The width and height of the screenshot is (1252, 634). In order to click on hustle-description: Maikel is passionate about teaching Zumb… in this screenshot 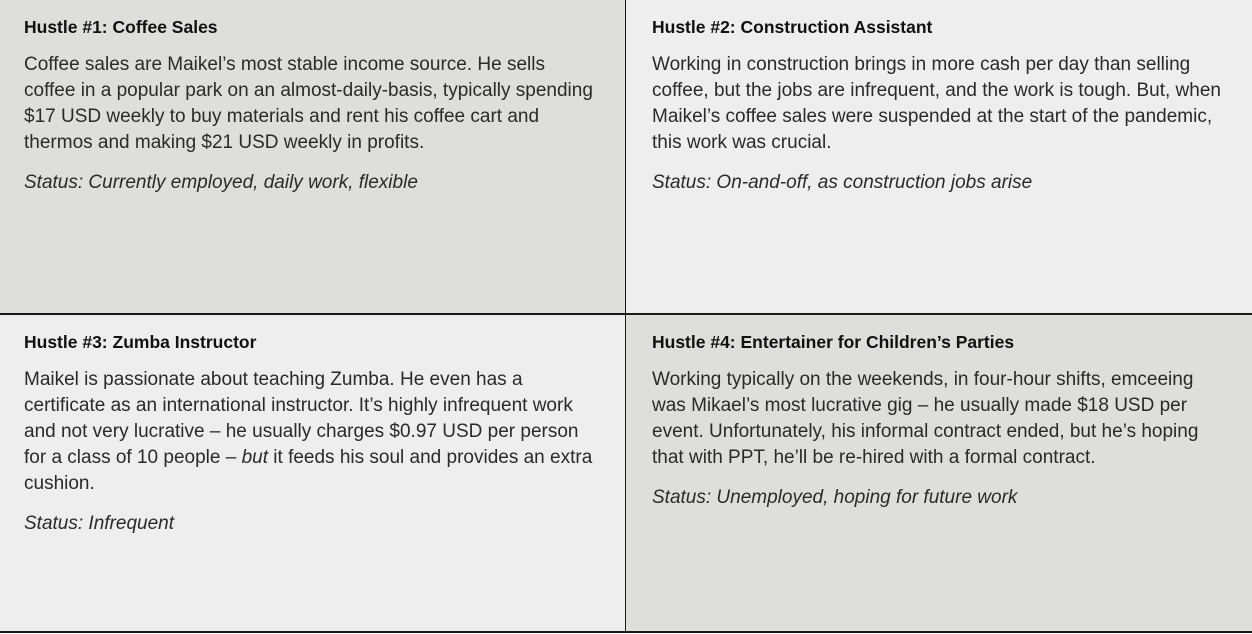, I will do `click(312, 432)`.